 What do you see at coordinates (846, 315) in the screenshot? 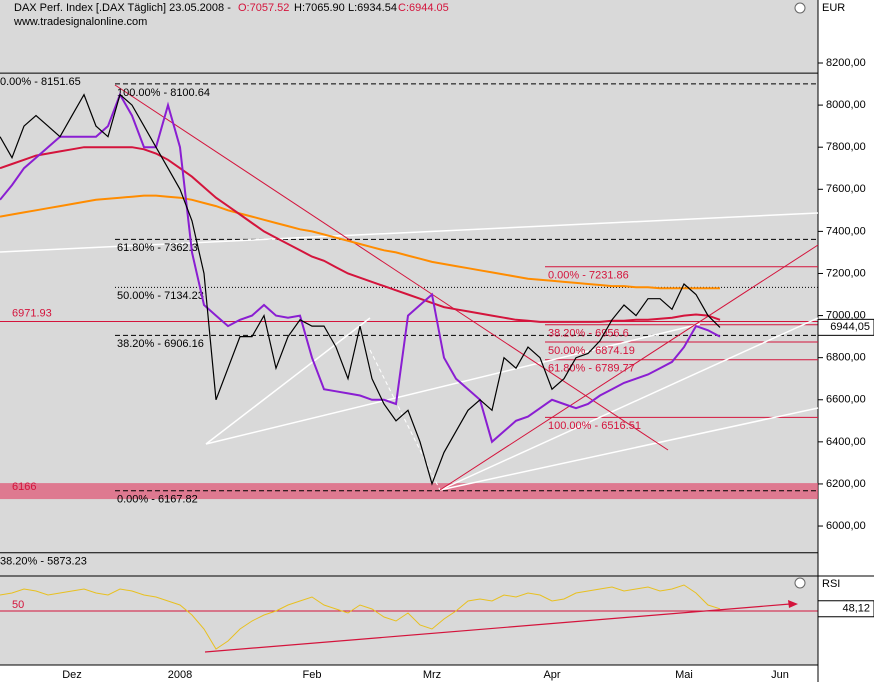
I see `y-tick-label: 7000,00` at bounding box center [846, 315].